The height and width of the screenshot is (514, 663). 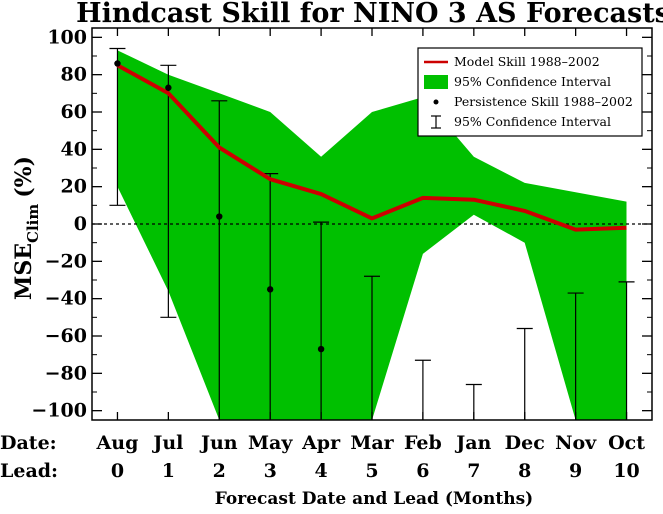 I want to click on x-tick-label-date: May, so click(x=270, y=443).